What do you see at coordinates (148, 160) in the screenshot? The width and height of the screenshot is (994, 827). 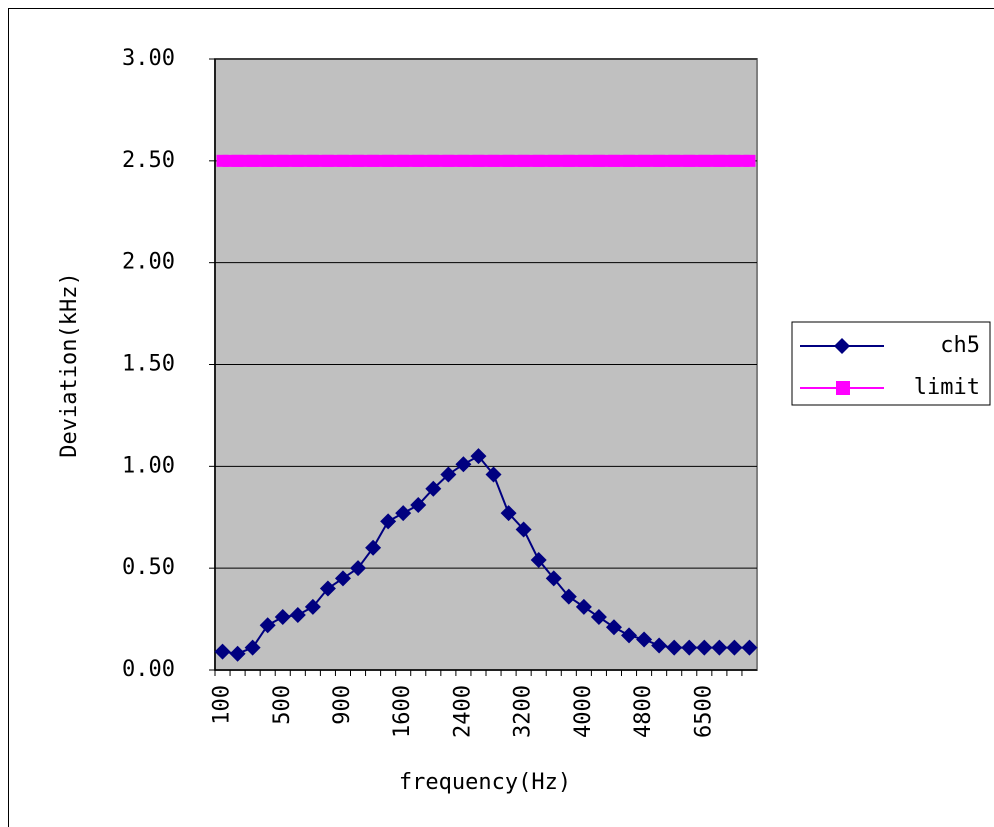 I see `y-tick-label: 2.50` at bounding box center [148, 160].